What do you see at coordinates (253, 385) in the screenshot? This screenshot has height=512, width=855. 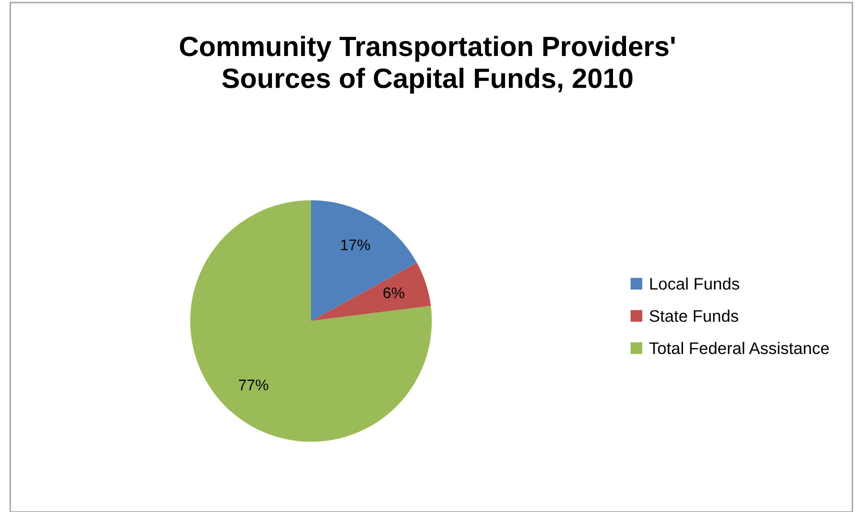 I see `data-label: 77%` at bounding box center [253, 385].